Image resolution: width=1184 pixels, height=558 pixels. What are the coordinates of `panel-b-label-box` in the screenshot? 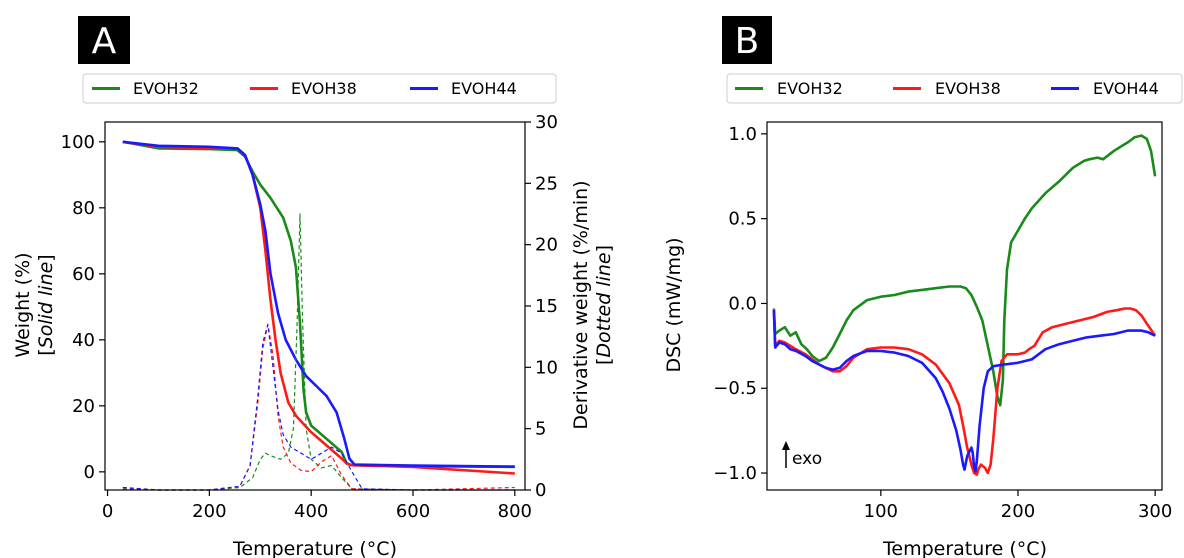 It's located at (747, 40).